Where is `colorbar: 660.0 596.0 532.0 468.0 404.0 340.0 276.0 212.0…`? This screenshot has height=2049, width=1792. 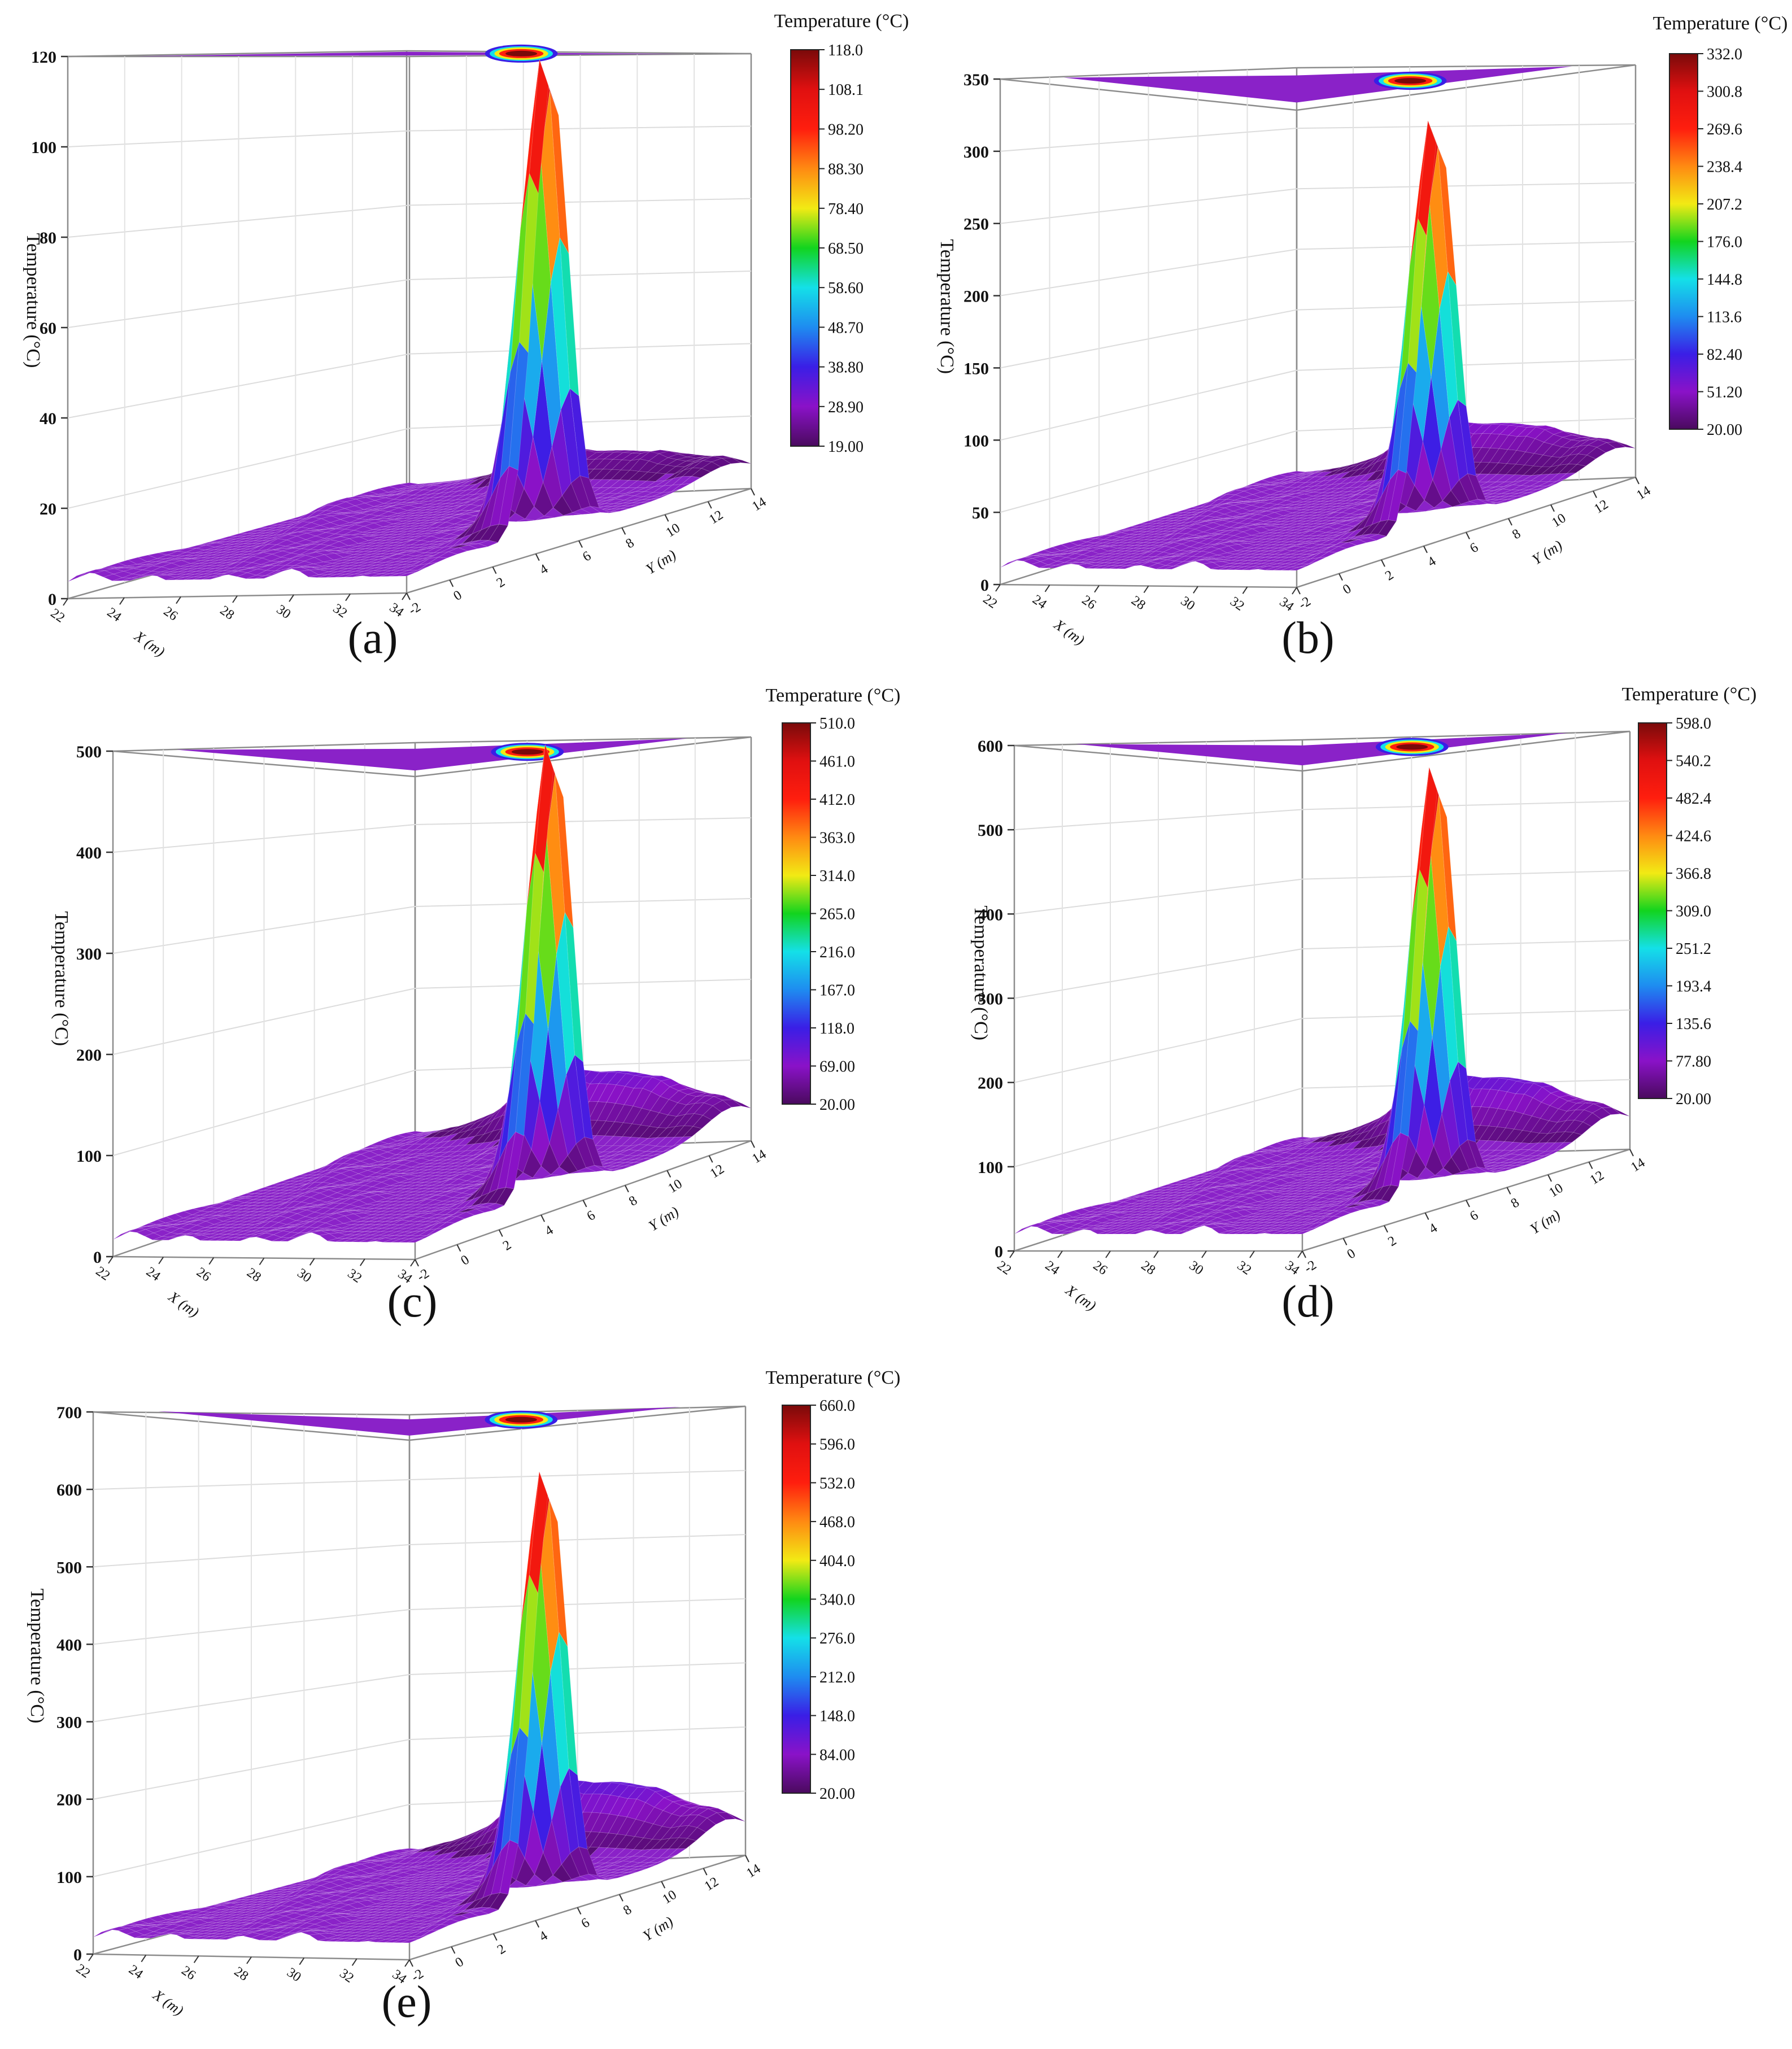
colorbar: 660.0 596.0 532.0 468.0 404.0 340.0 276.0 212.0… is located at coordinates (833, 1585).